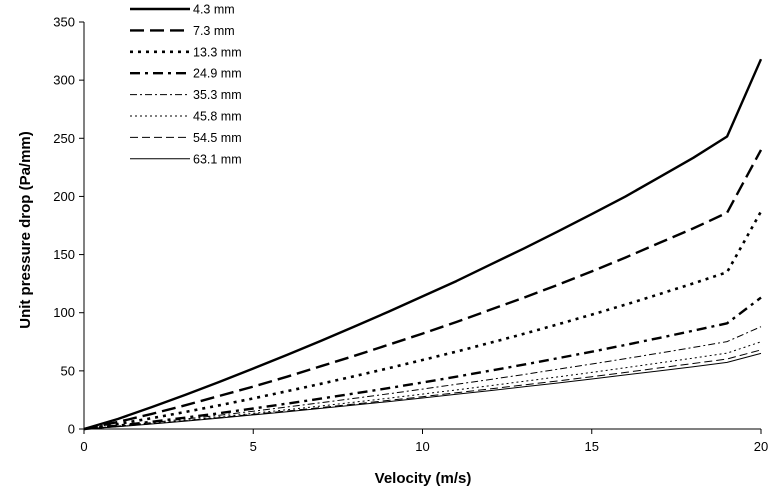 This screenshot has height=489, width=770. Describe the element at coordinates (64, 196) in the screenshot. I see `y-tick-label: 200` at that location.